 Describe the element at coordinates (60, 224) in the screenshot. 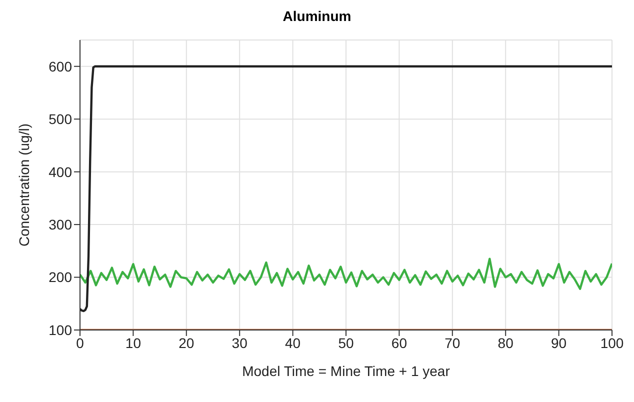

I see `y-tick-label: 300` at that location.